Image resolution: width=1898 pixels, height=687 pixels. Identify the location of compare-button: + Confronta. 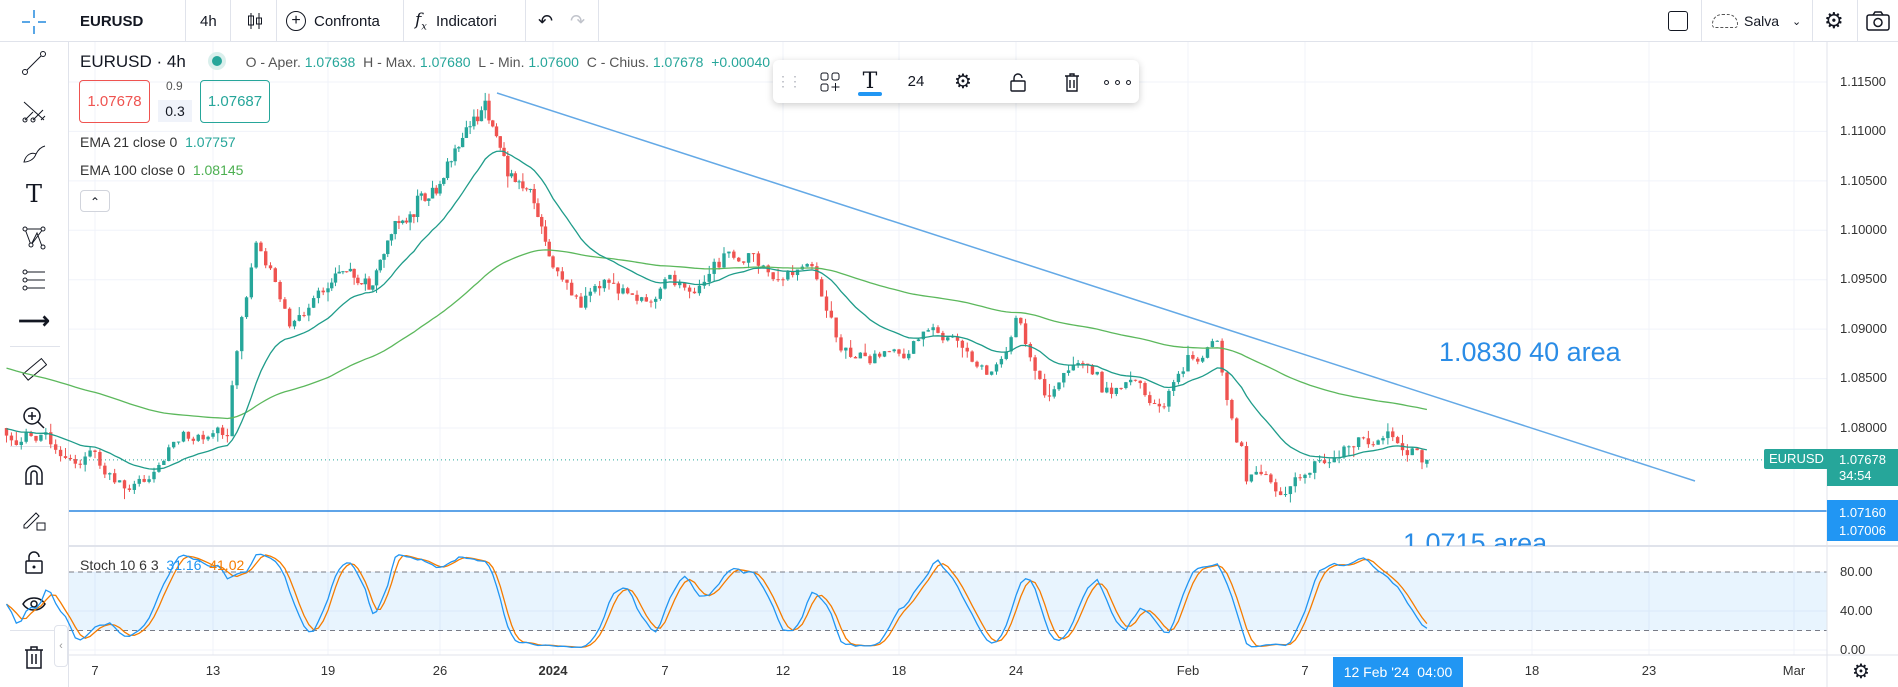
(333, 21).